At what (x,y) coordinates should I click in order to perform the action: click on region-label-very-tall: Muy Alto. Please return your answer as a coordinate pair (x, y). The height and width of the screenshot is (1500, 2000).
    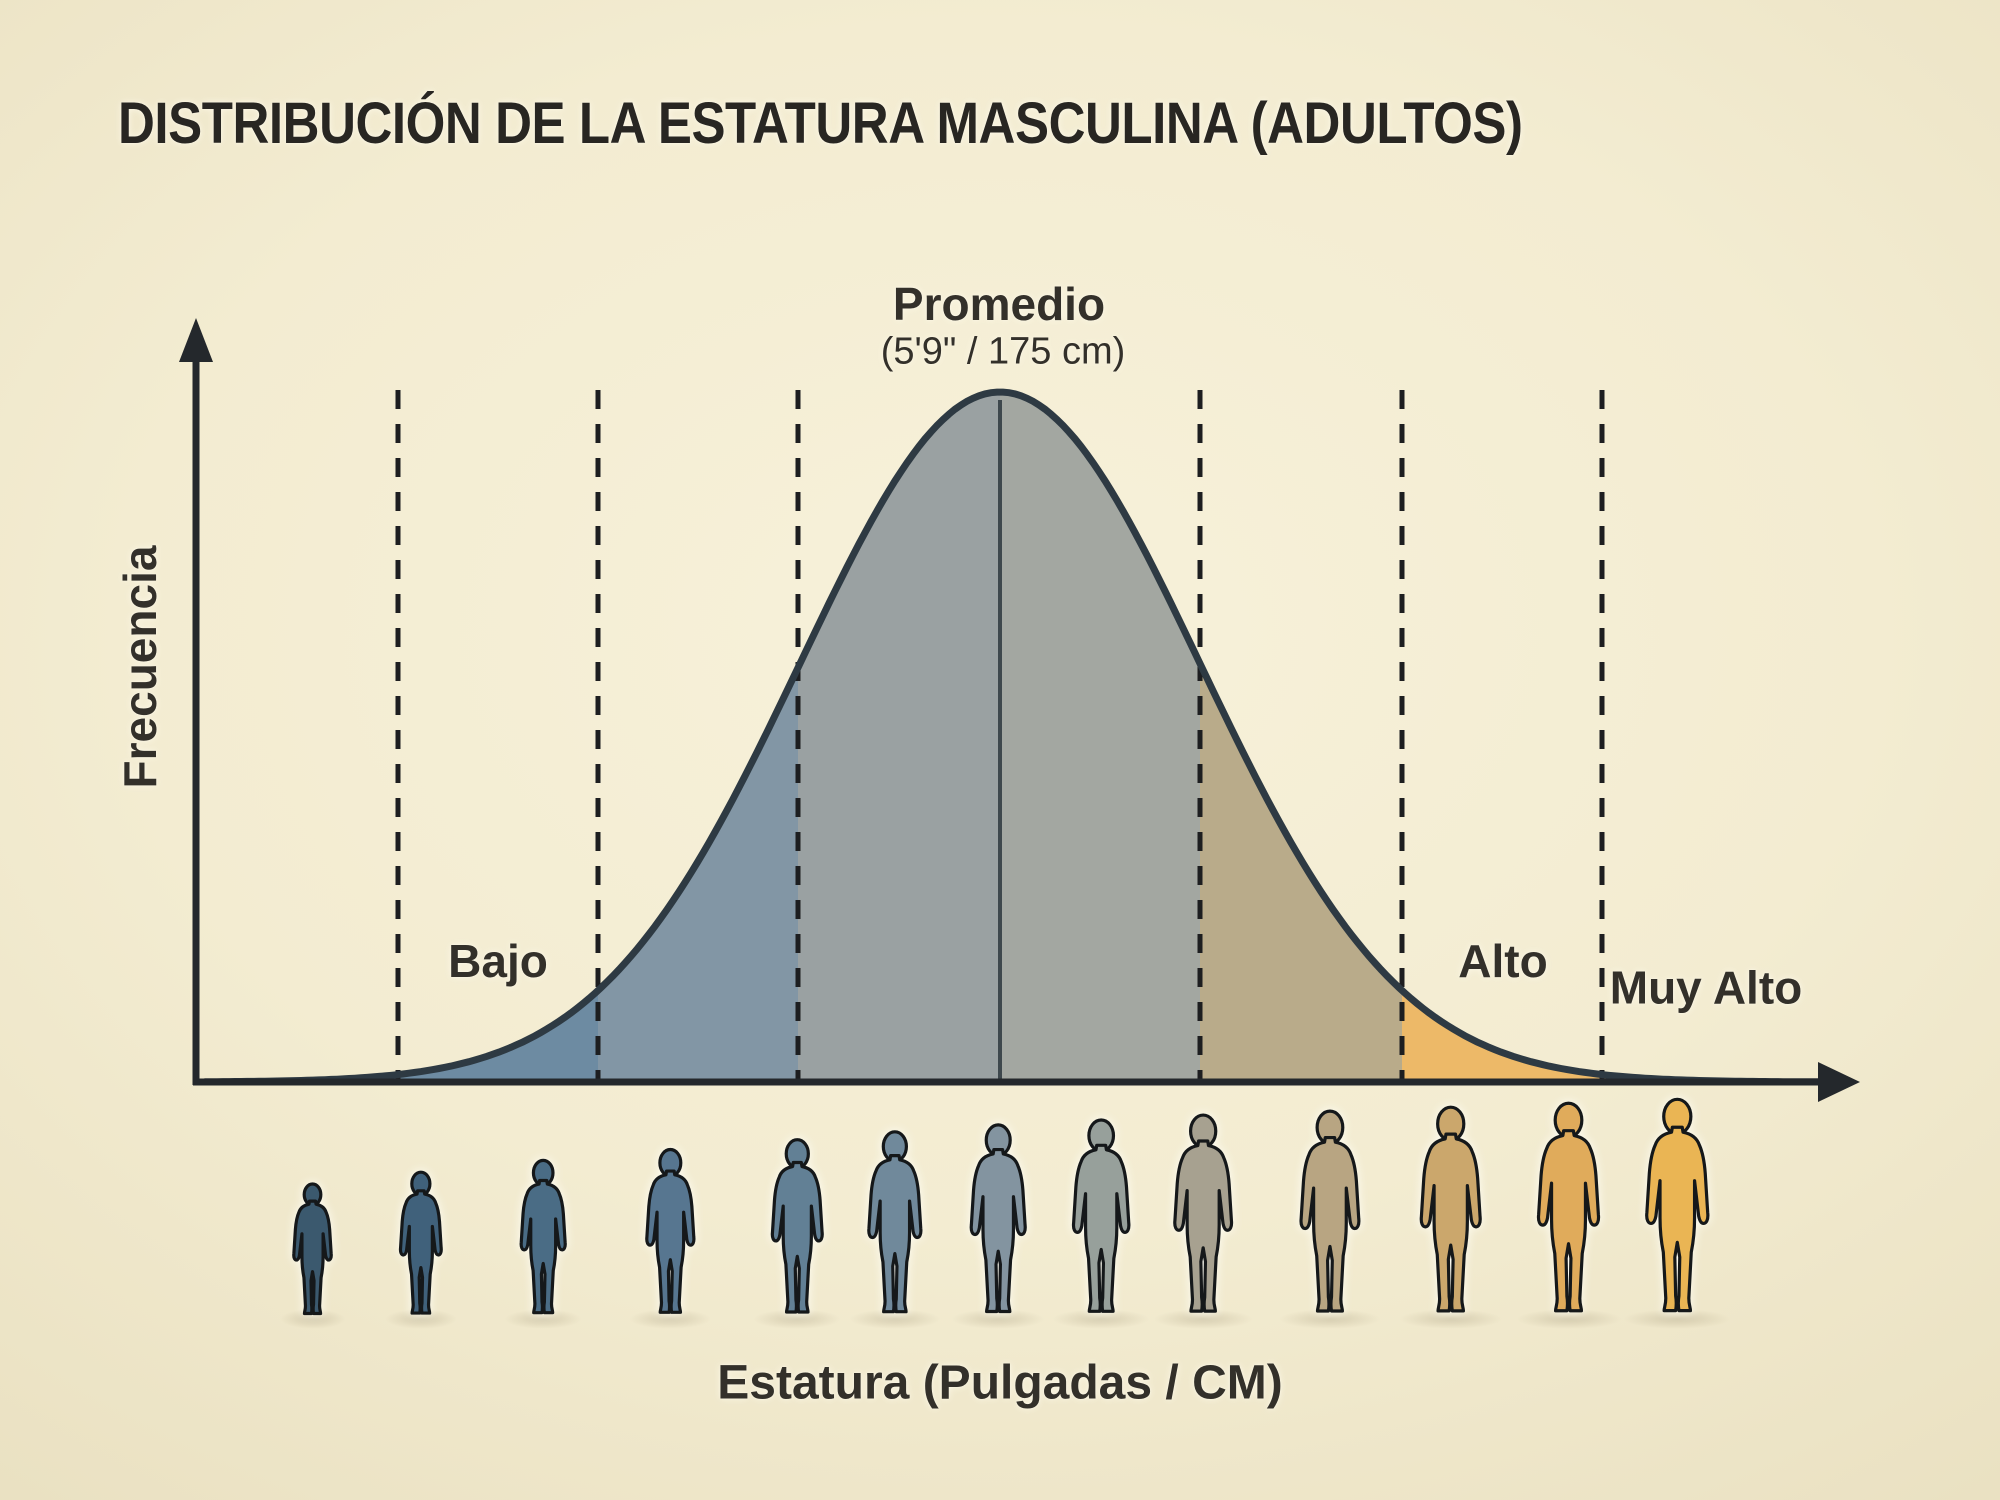
    Looking at the image, I should click on (1706, 987).